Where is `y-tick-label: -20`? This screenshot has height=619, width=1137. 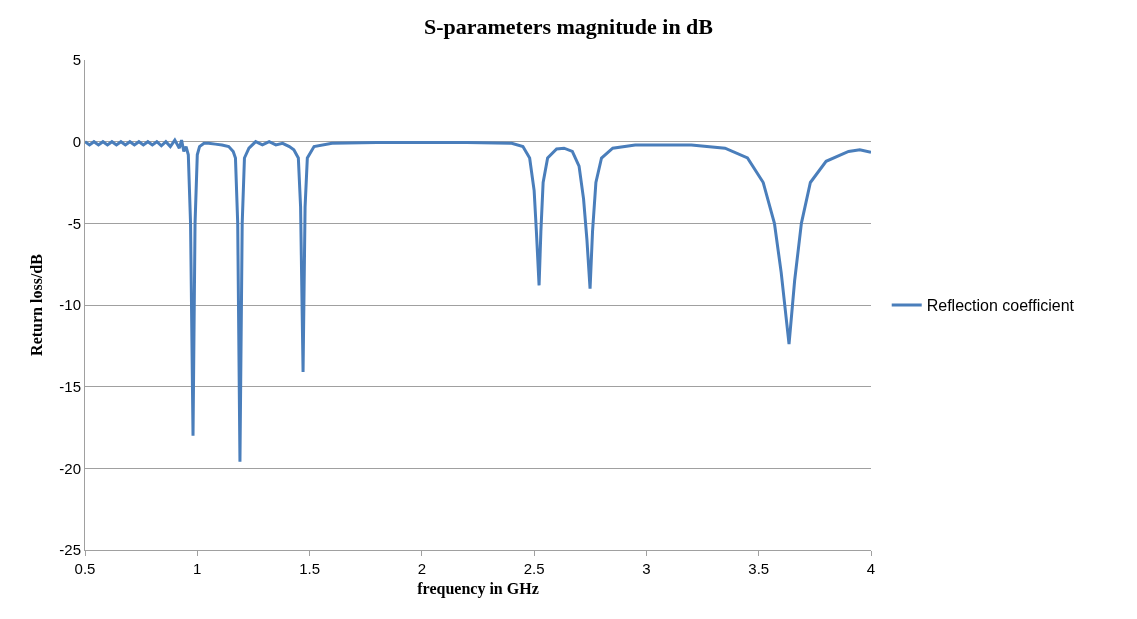 y-tick-label: -20 is located at coordinates (70, 468).